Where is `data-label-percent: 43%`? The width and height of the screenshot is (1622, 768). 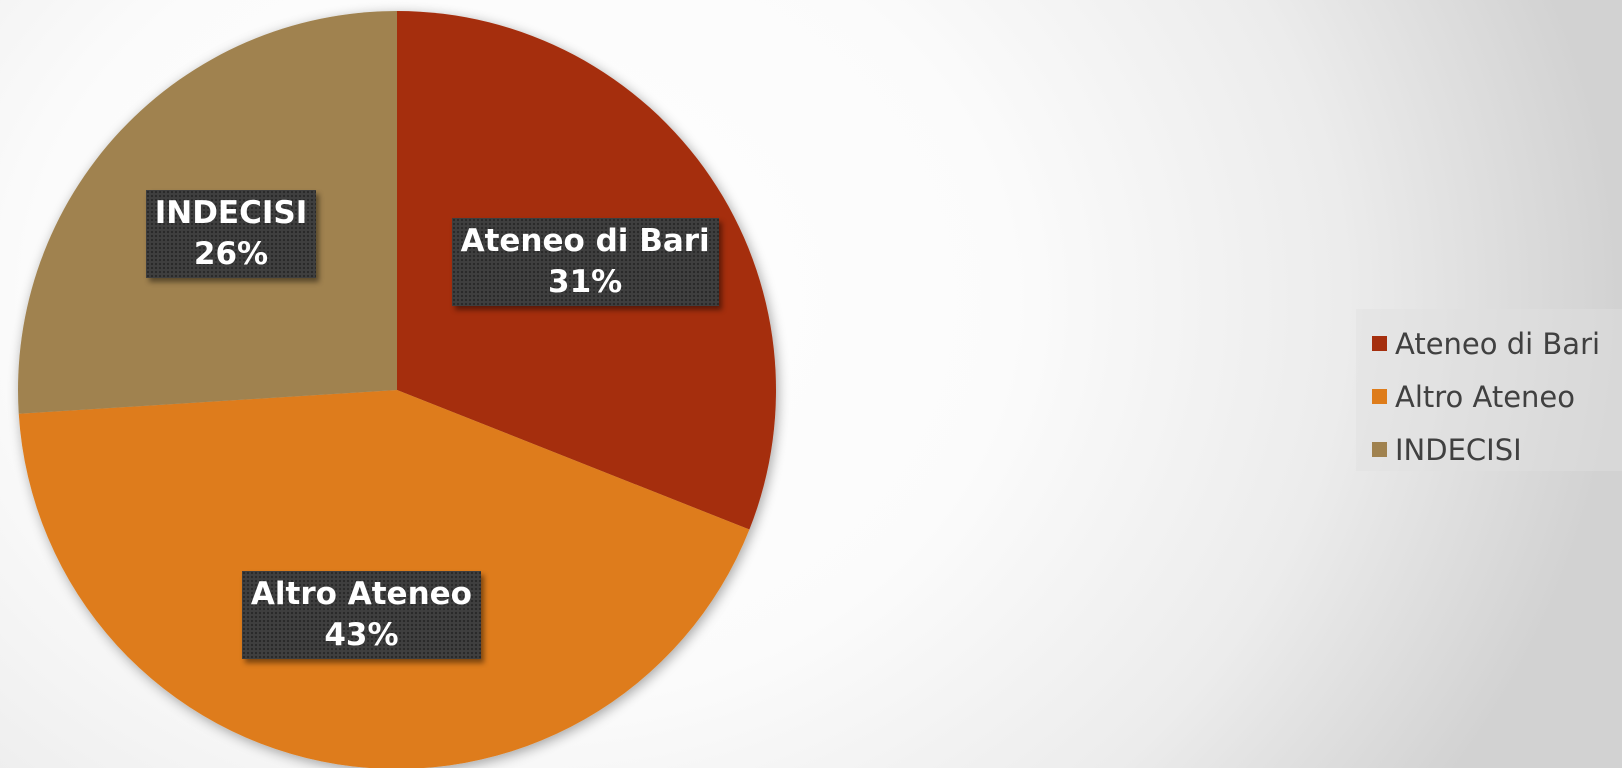 data-label-percent: 43% is located at coordinates (361, 634).